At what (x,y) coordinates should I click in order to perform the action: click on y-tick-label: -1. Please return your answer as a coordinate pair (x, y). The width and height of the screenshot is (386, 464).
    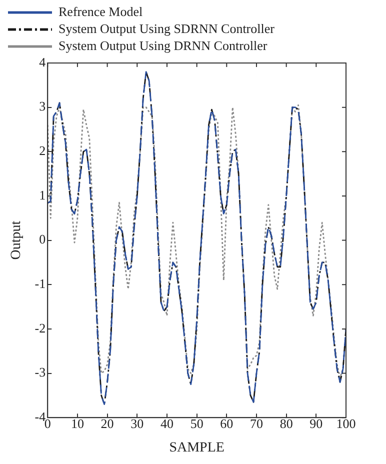
    Looking at the image, I should click on (40, 284).